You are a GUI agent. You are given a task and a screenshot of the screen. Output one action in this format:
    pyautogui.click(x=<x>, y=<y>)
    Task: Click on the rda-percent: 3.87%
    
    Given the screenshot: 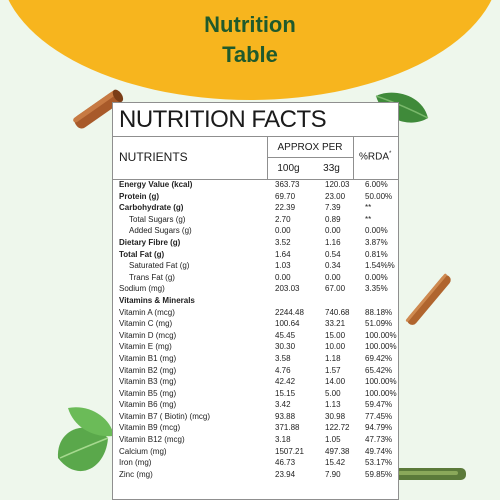 What is the action you would take?
    pyautogui.click(x=376, y=242)
    